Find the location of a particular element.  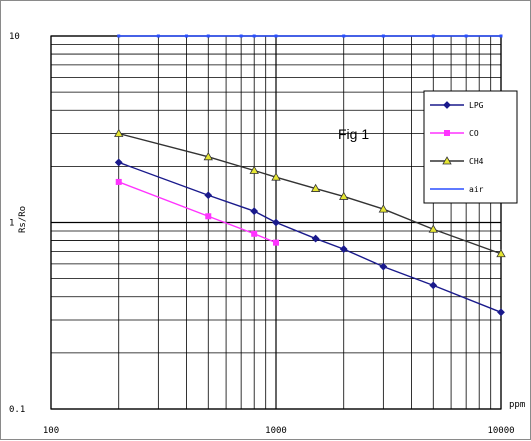

x-tick-label: 100 is located at coordinates (51, 431).